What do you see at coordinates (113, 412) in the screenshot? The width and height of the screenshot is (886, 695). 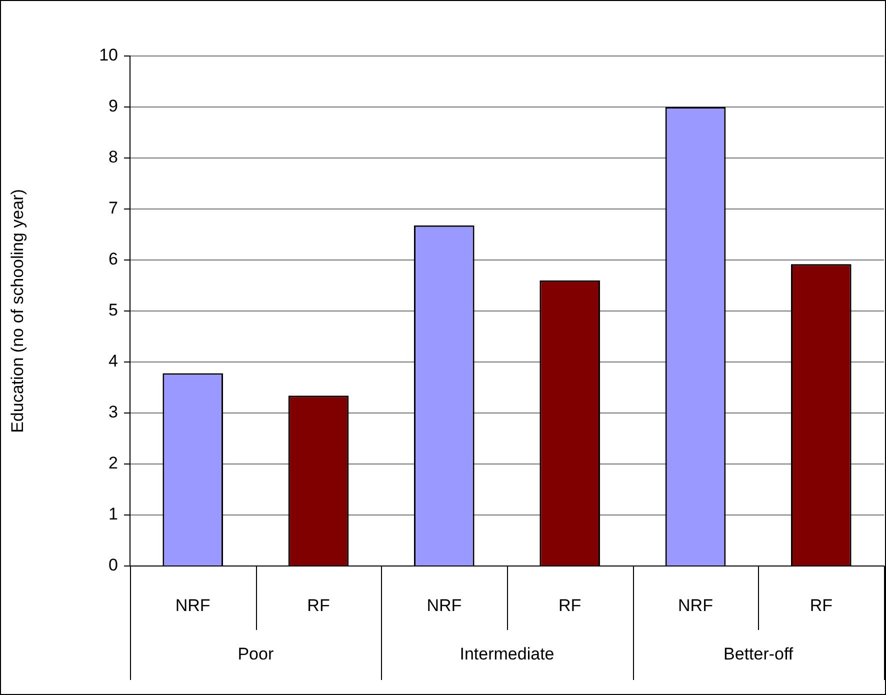 I see `y-tick-label: 3` at bounding box center [113, 412].